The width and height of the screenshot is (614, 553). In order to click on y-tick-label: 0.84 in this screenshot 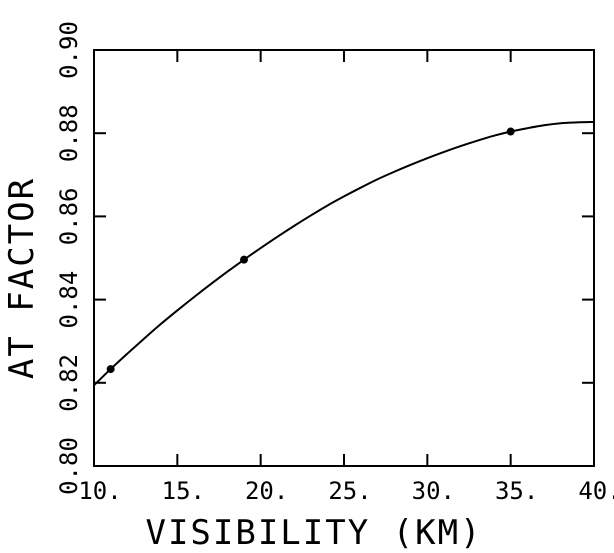, I will do `click(69, 300)`.